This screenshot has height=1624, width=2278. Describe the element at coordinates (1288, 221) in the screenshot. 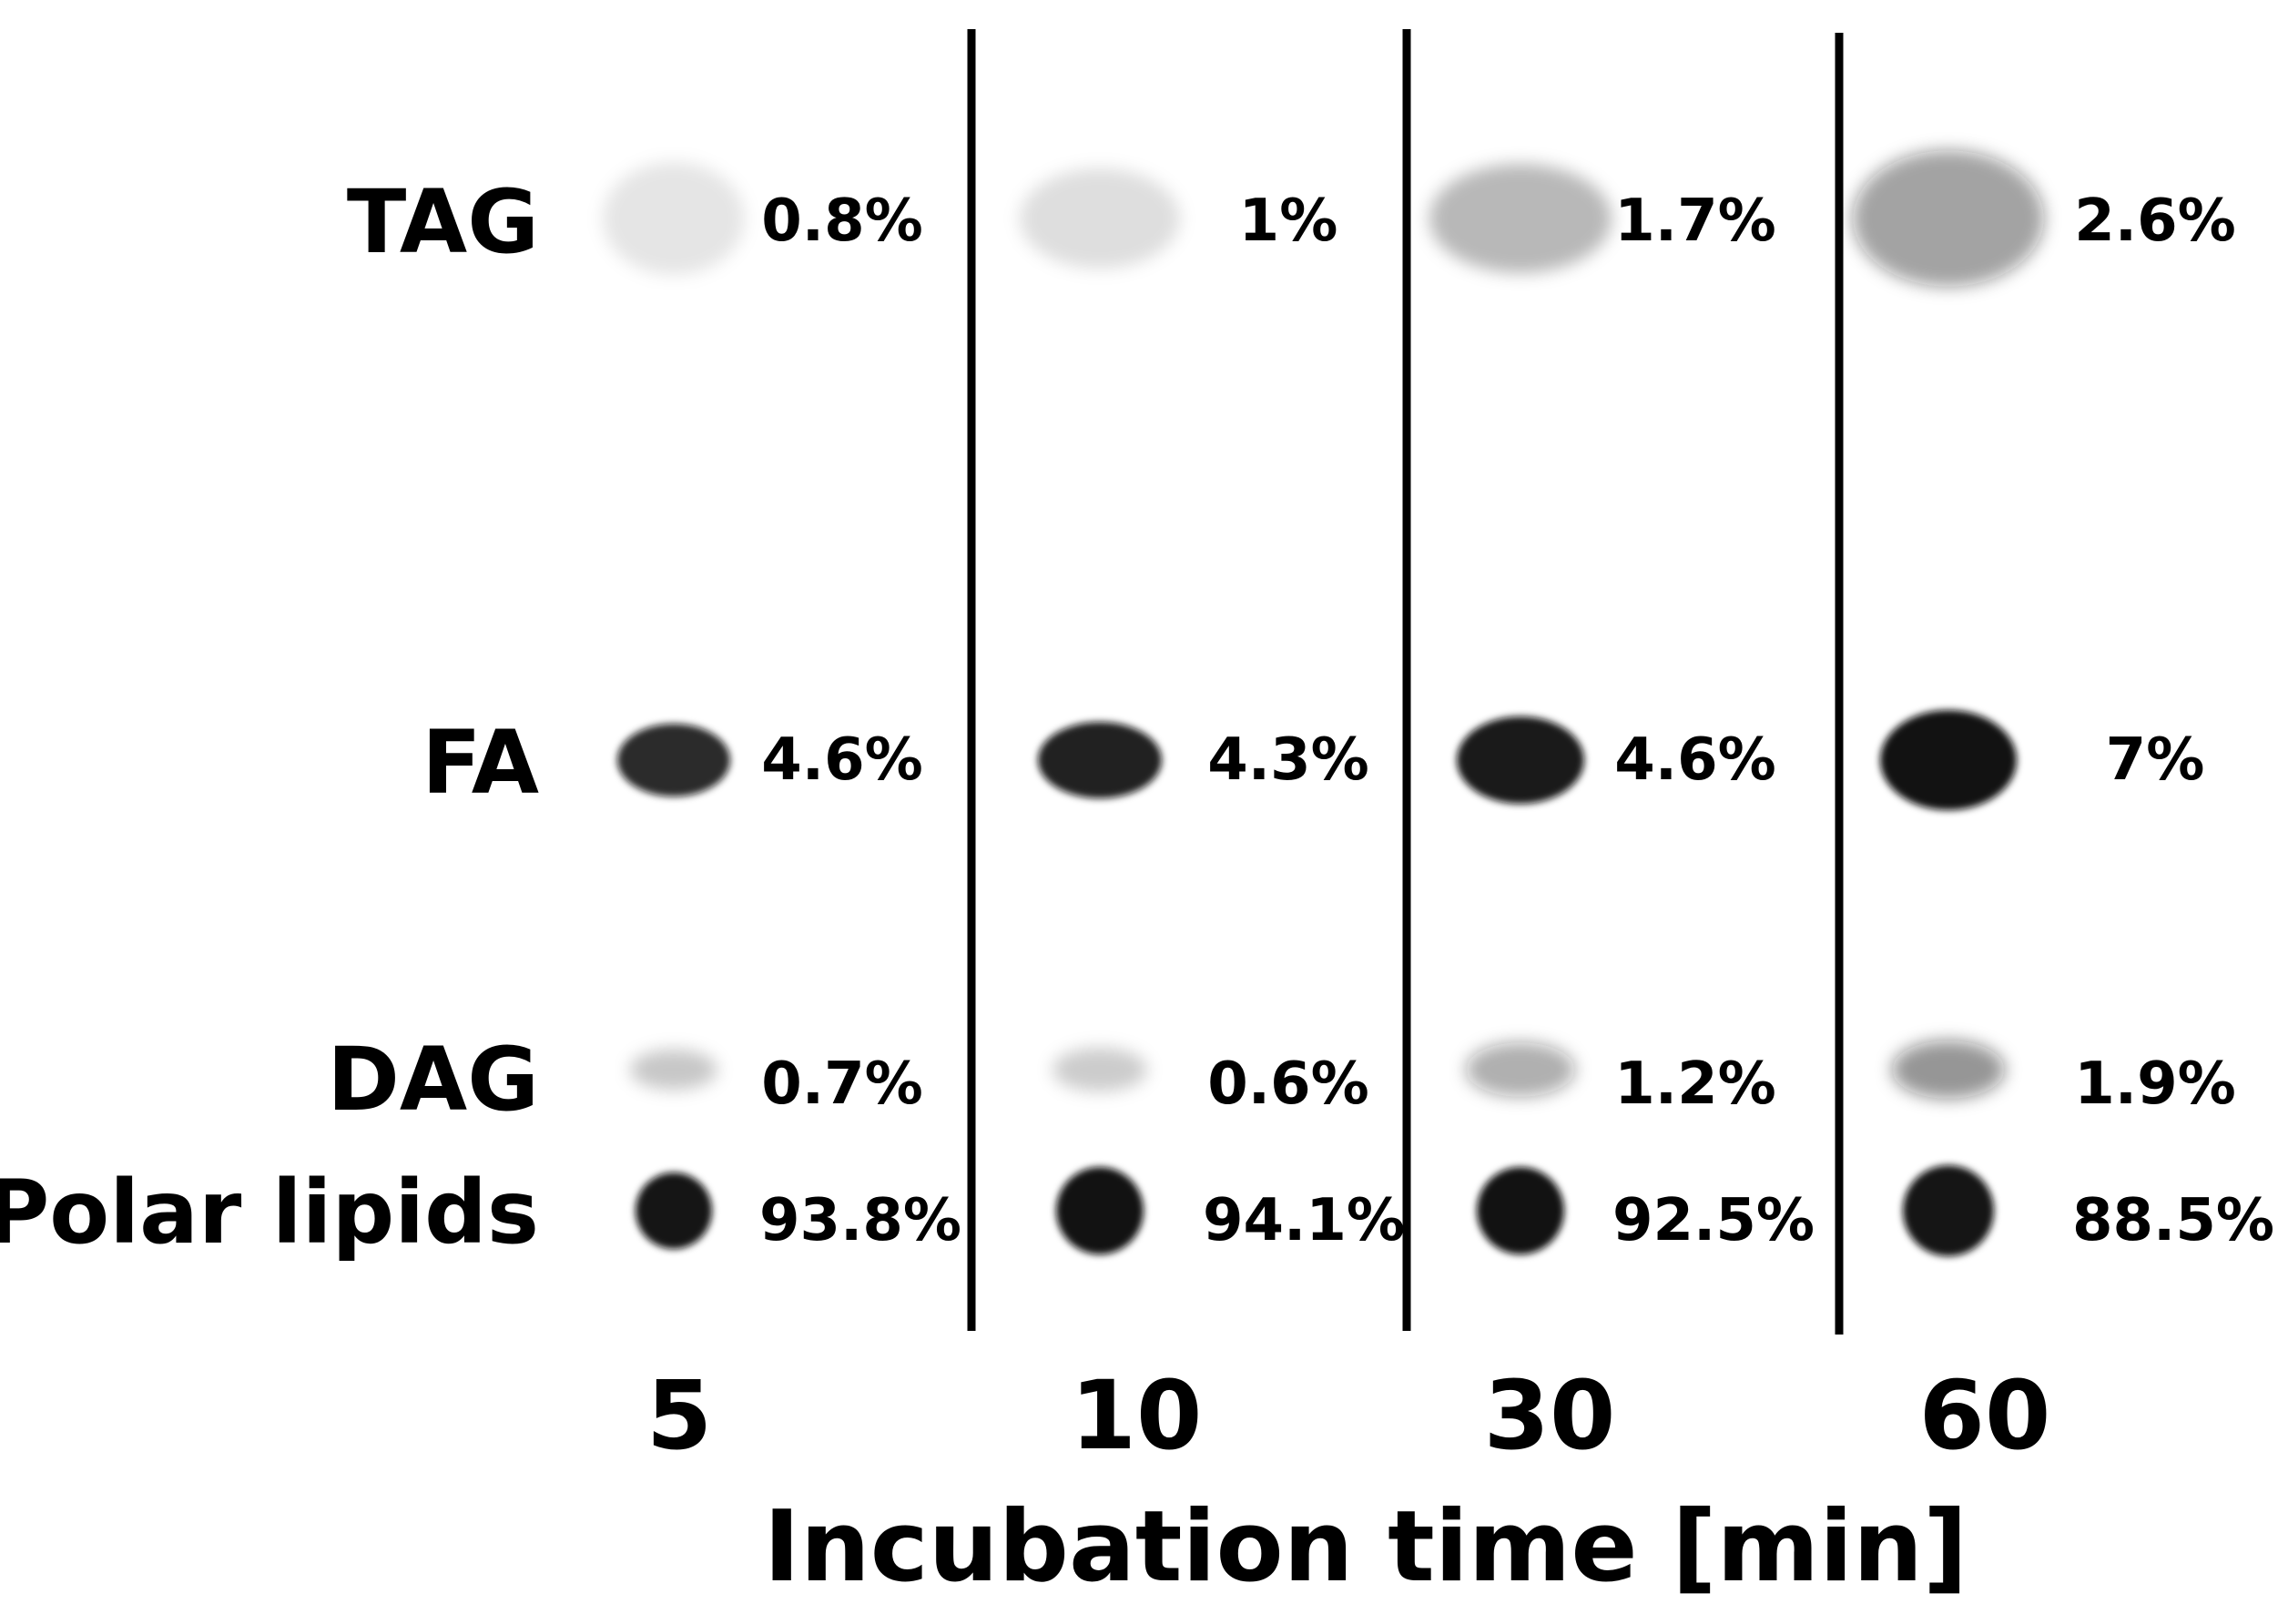

I see `pct-tag-lane-2: 1%` at that location.